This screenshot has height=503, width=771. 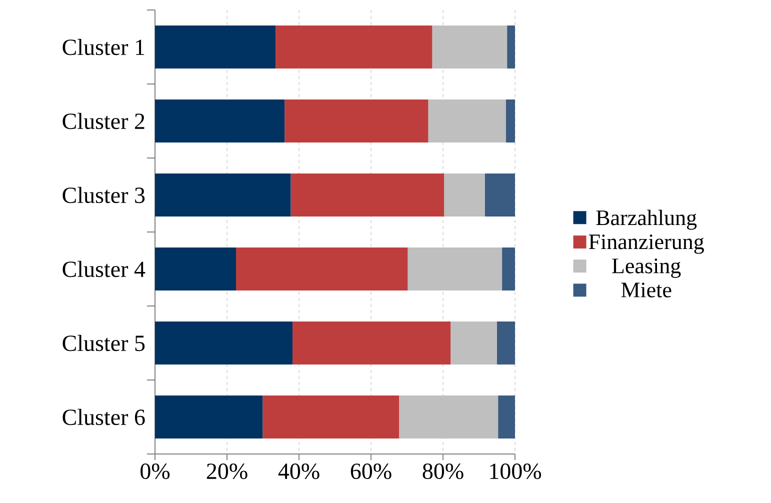 What do you see at coordinates (104, 269) in the screenshot?
I see `y-tick-label: Cluster 4` at bounding box center [104, 269].